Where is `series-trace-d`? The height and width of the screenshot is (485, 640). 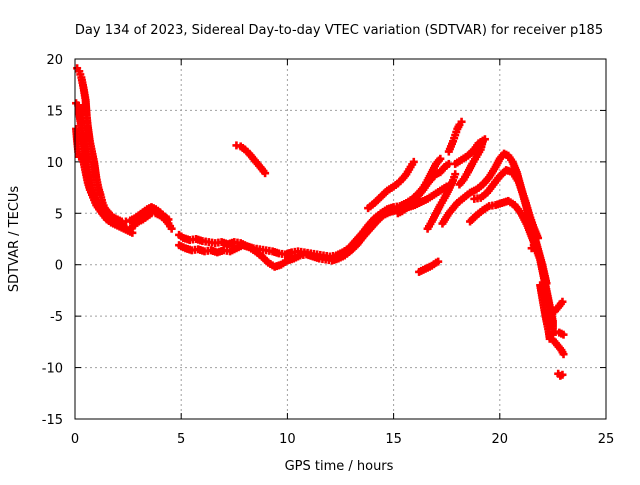
series-trace-d is located at coordinates (153, 221).